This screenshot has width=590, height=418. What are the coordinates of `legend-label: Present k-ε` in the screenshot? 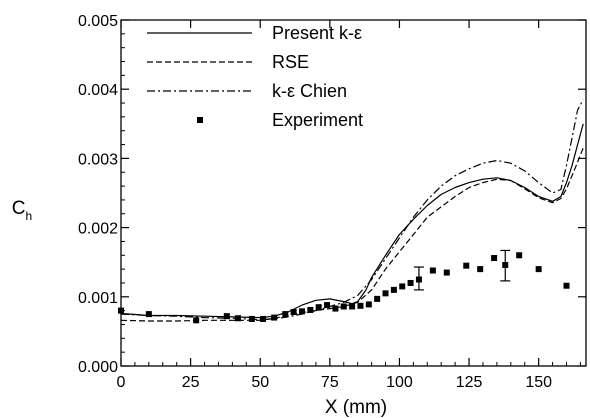 It's located at (317, 33).